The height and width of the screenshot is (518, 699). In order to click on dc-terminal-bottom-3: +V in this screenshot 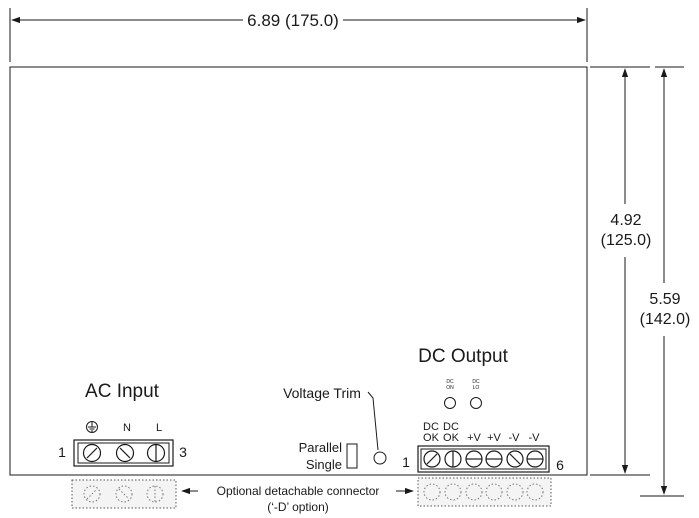, I will do `click(474, 438)`.